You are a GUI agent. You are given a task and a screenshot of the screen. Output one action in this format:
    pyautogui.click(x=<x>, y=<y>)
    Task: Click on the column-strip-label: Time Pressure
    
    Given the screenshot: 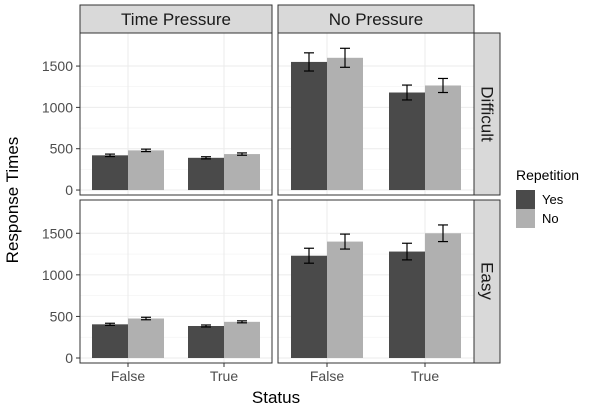 What is the action you would take?
    pyautogui.click(x=176, y=19)
    